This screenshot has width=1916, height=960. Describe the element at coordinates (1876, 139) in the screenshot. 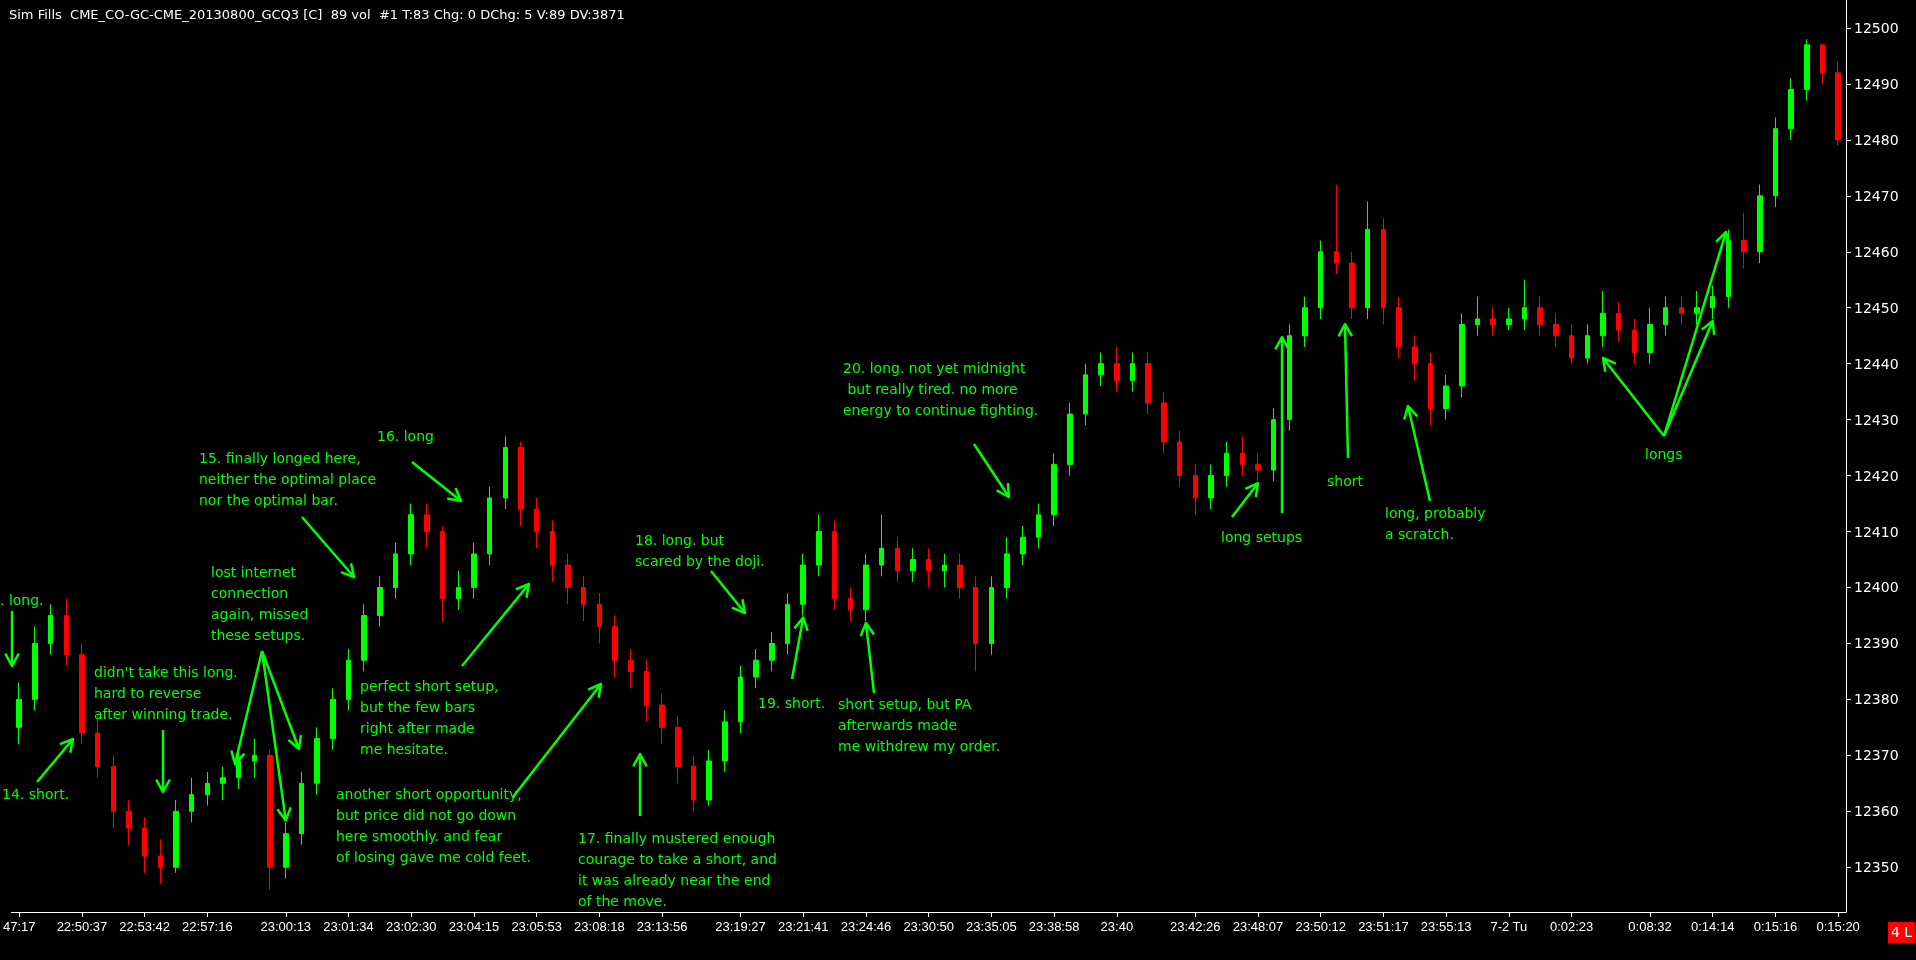

I see `y-tick-label: 12480` at that location.